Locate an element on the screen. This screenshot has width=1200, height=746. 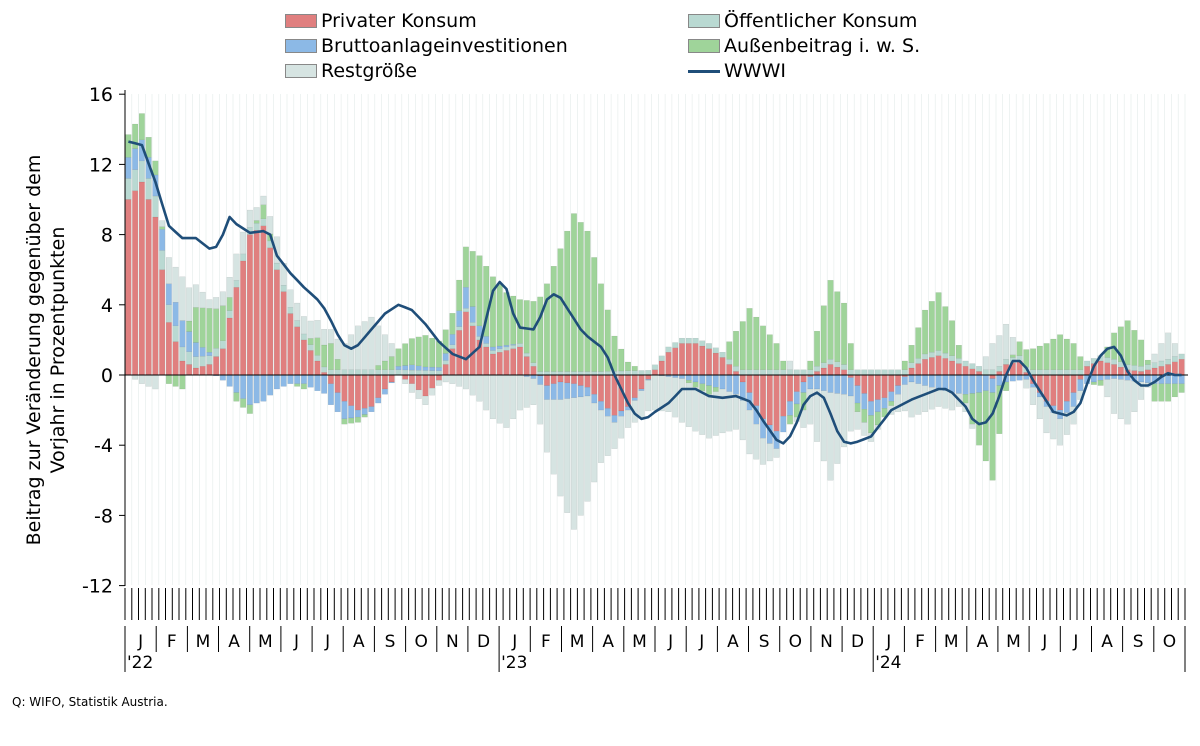
legend-item-wwwi: WWWI is located at coordinates (737, 71).